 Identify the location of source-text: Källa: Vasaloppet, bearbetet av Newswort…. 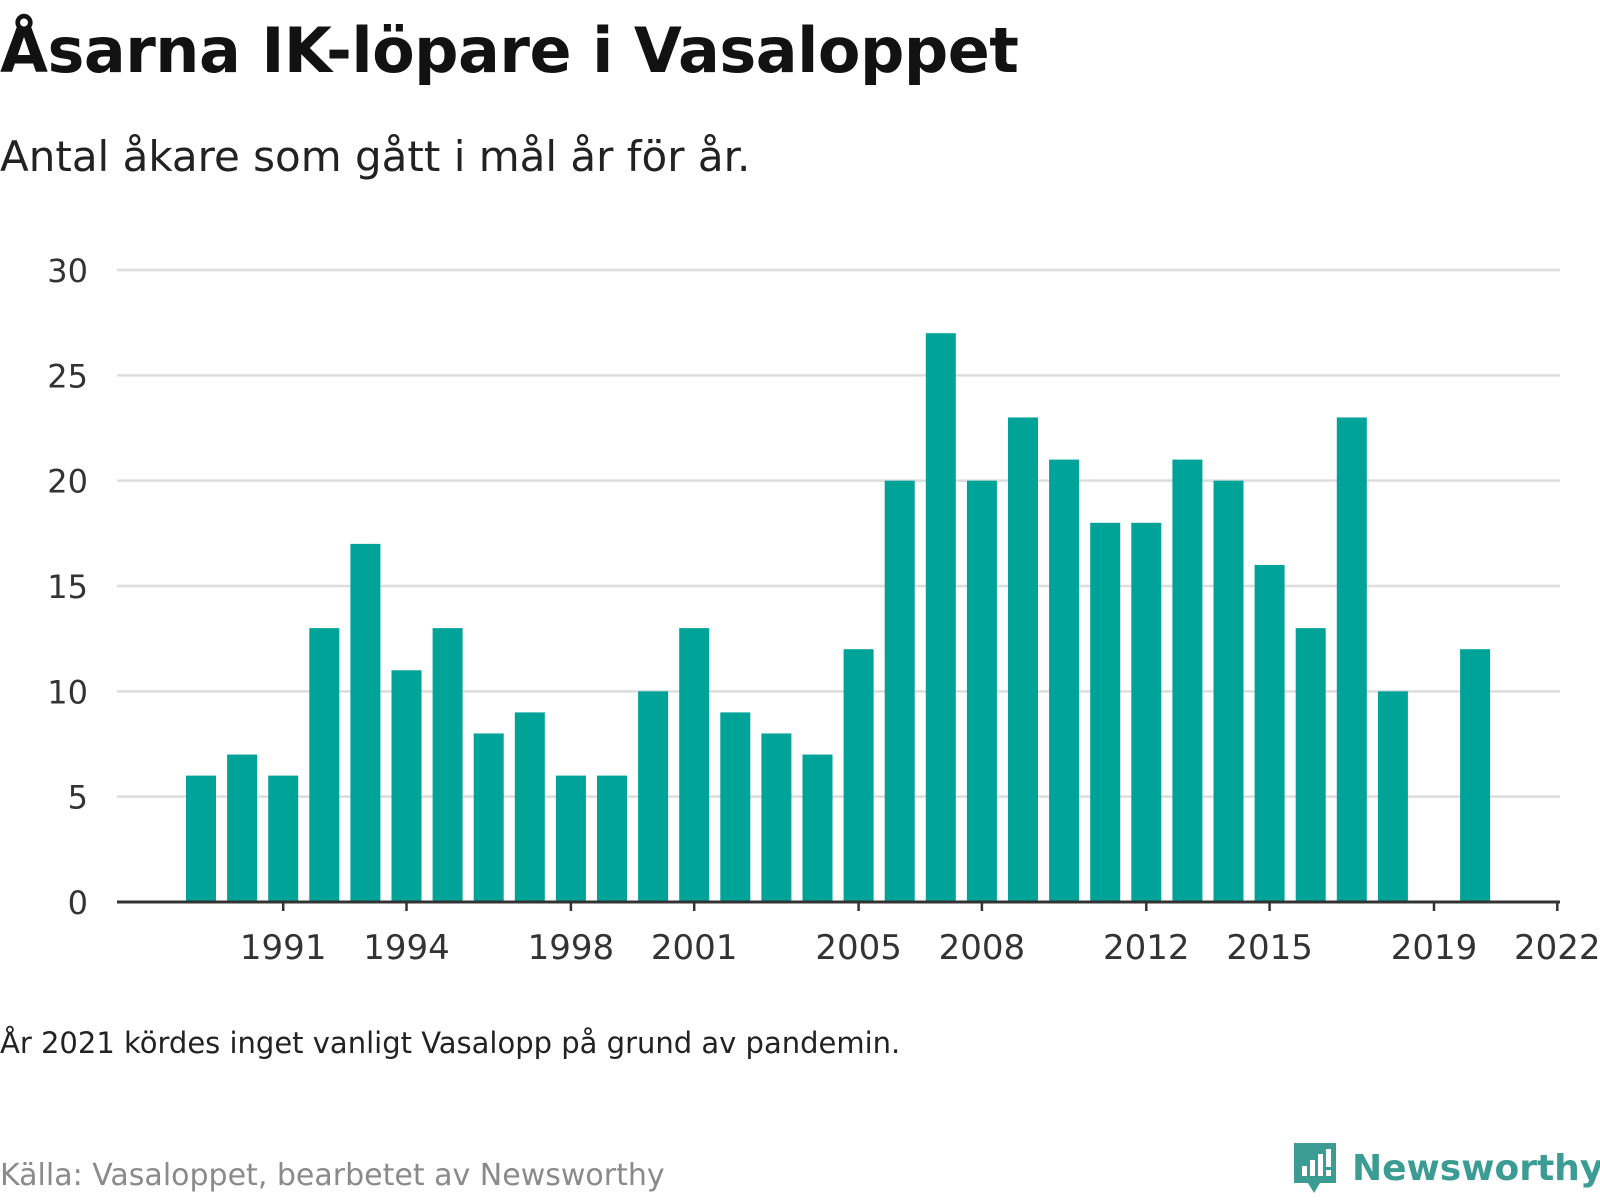
(332, 1175).